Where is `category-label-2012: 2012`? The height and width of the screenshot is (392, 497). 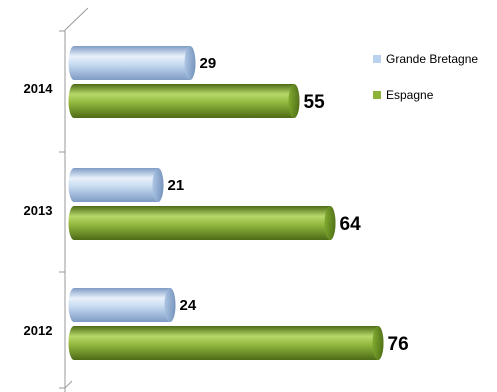 category-label-2012: 2012 is located at coordinates (38, 330).